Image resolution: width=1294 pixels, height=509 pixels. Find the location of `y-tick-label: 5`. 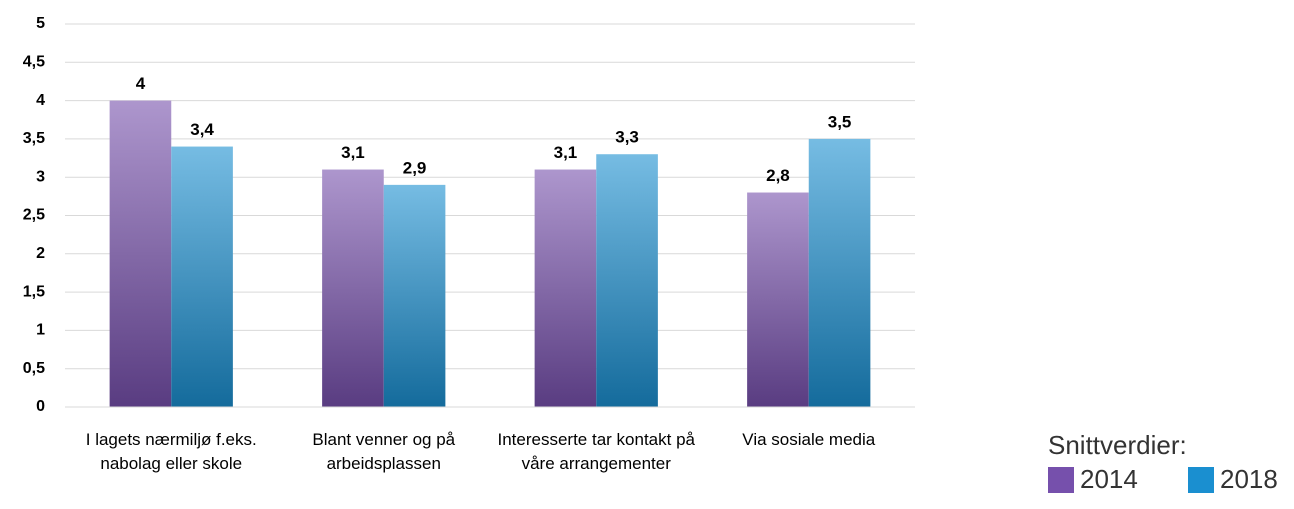

y-tick-label: 5 is located at coordinates (40, 23).